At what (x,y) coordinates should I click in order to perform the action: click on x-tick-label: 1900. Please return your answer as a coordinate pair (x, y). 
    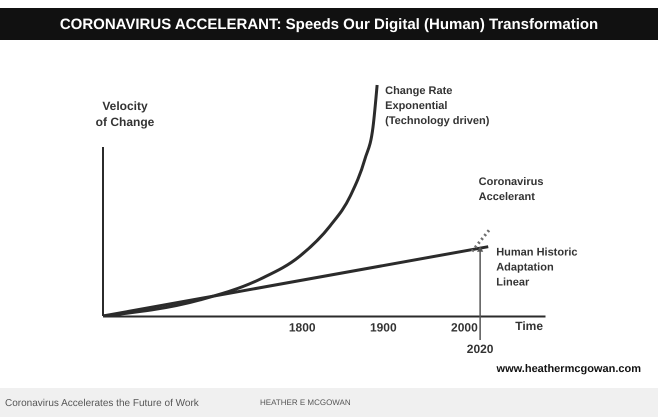
    Looking at the image, I should click on (383, 327).